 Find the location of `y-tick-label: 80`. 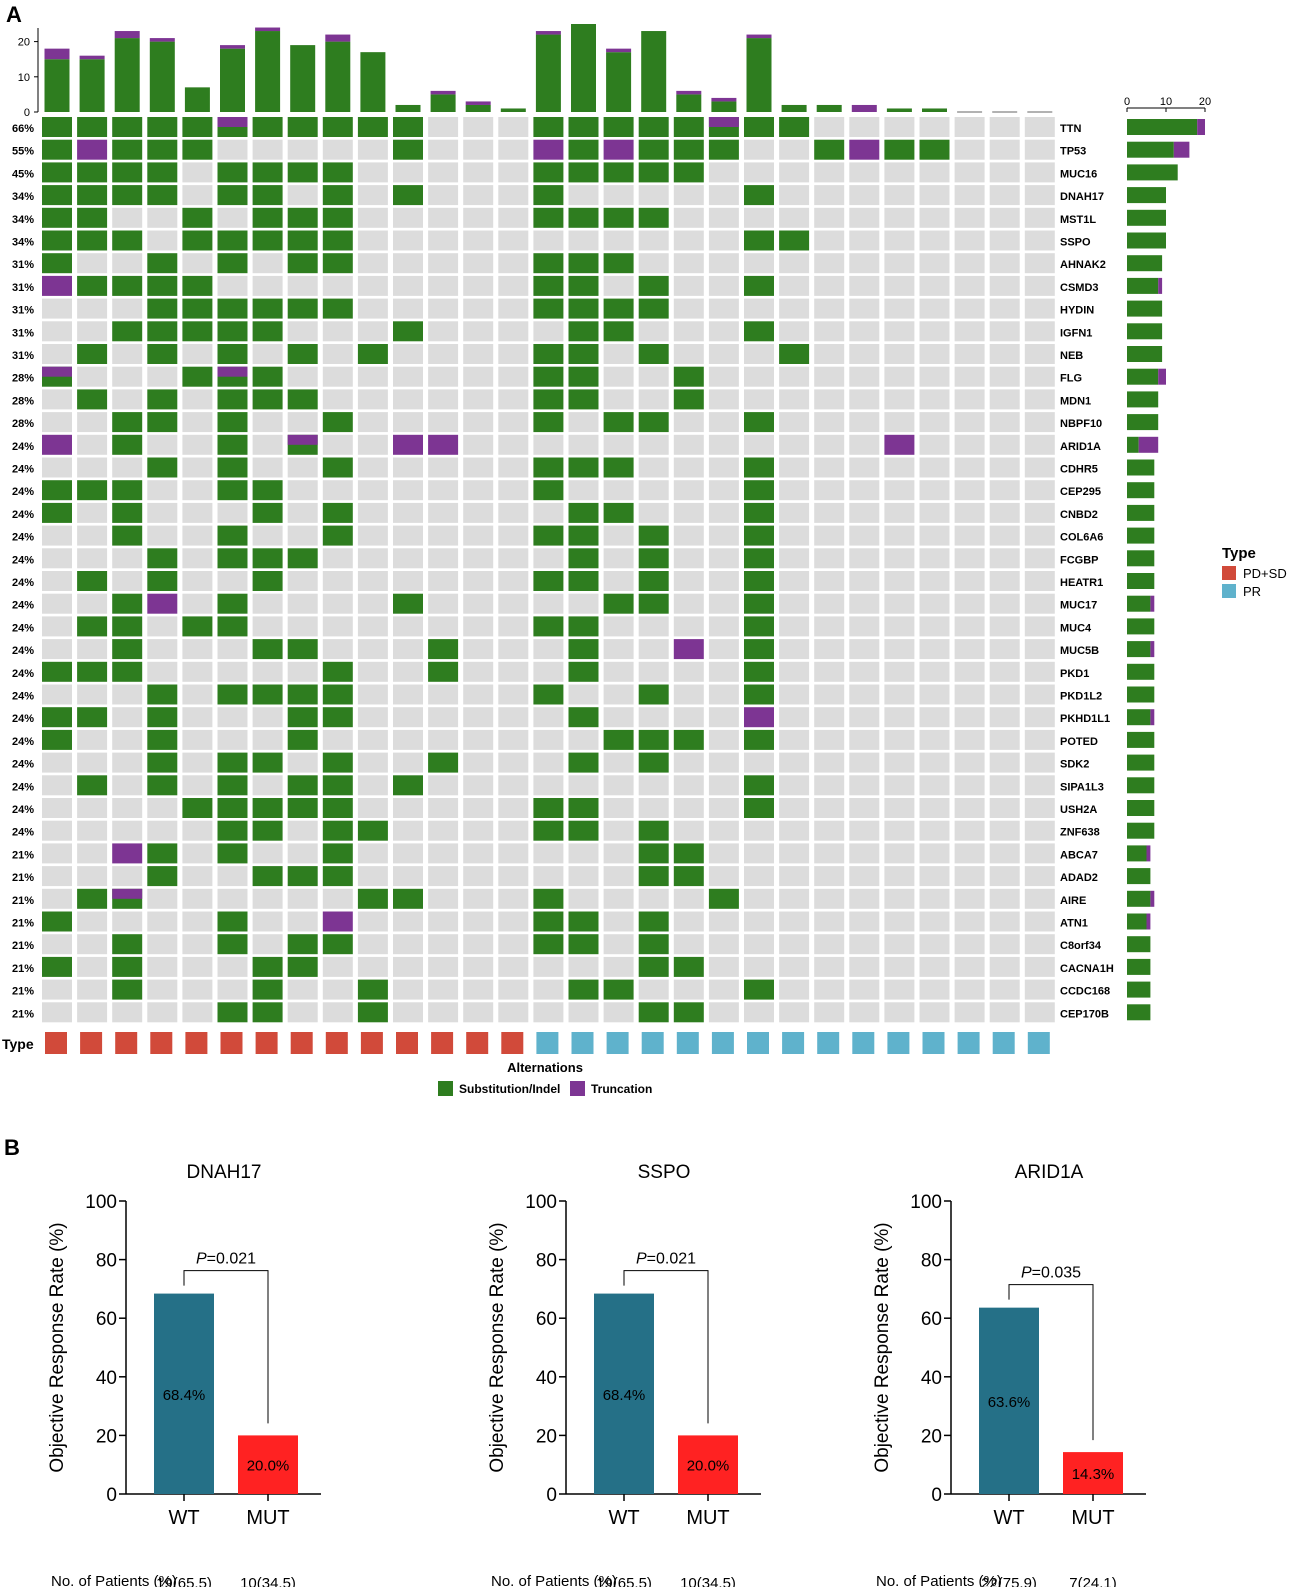

y-tick-label: 80 is located at coordinates (931, 1261).